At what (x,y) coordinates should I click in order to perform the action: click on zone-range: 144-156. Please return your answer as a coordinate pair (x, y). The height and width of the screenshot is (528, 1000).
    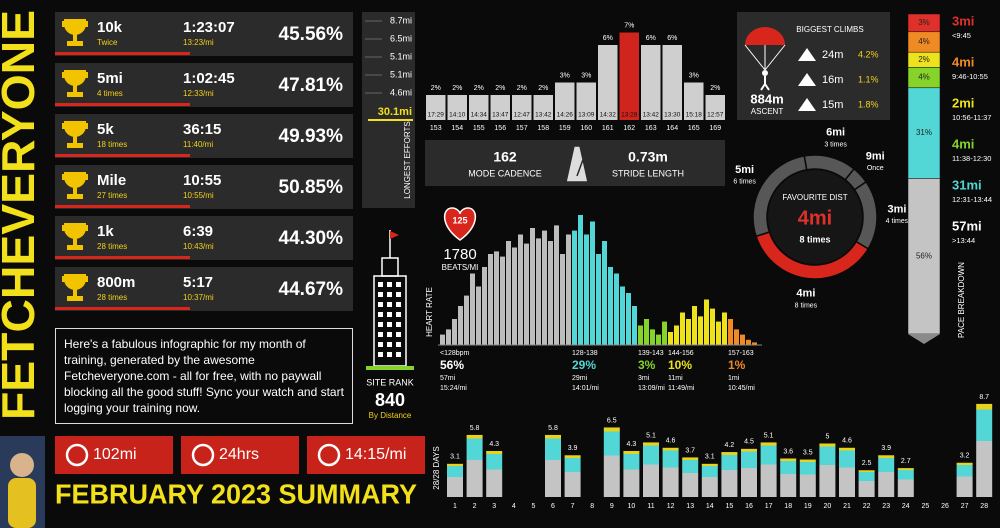
    Looking at the image, I should click on (681, 353).